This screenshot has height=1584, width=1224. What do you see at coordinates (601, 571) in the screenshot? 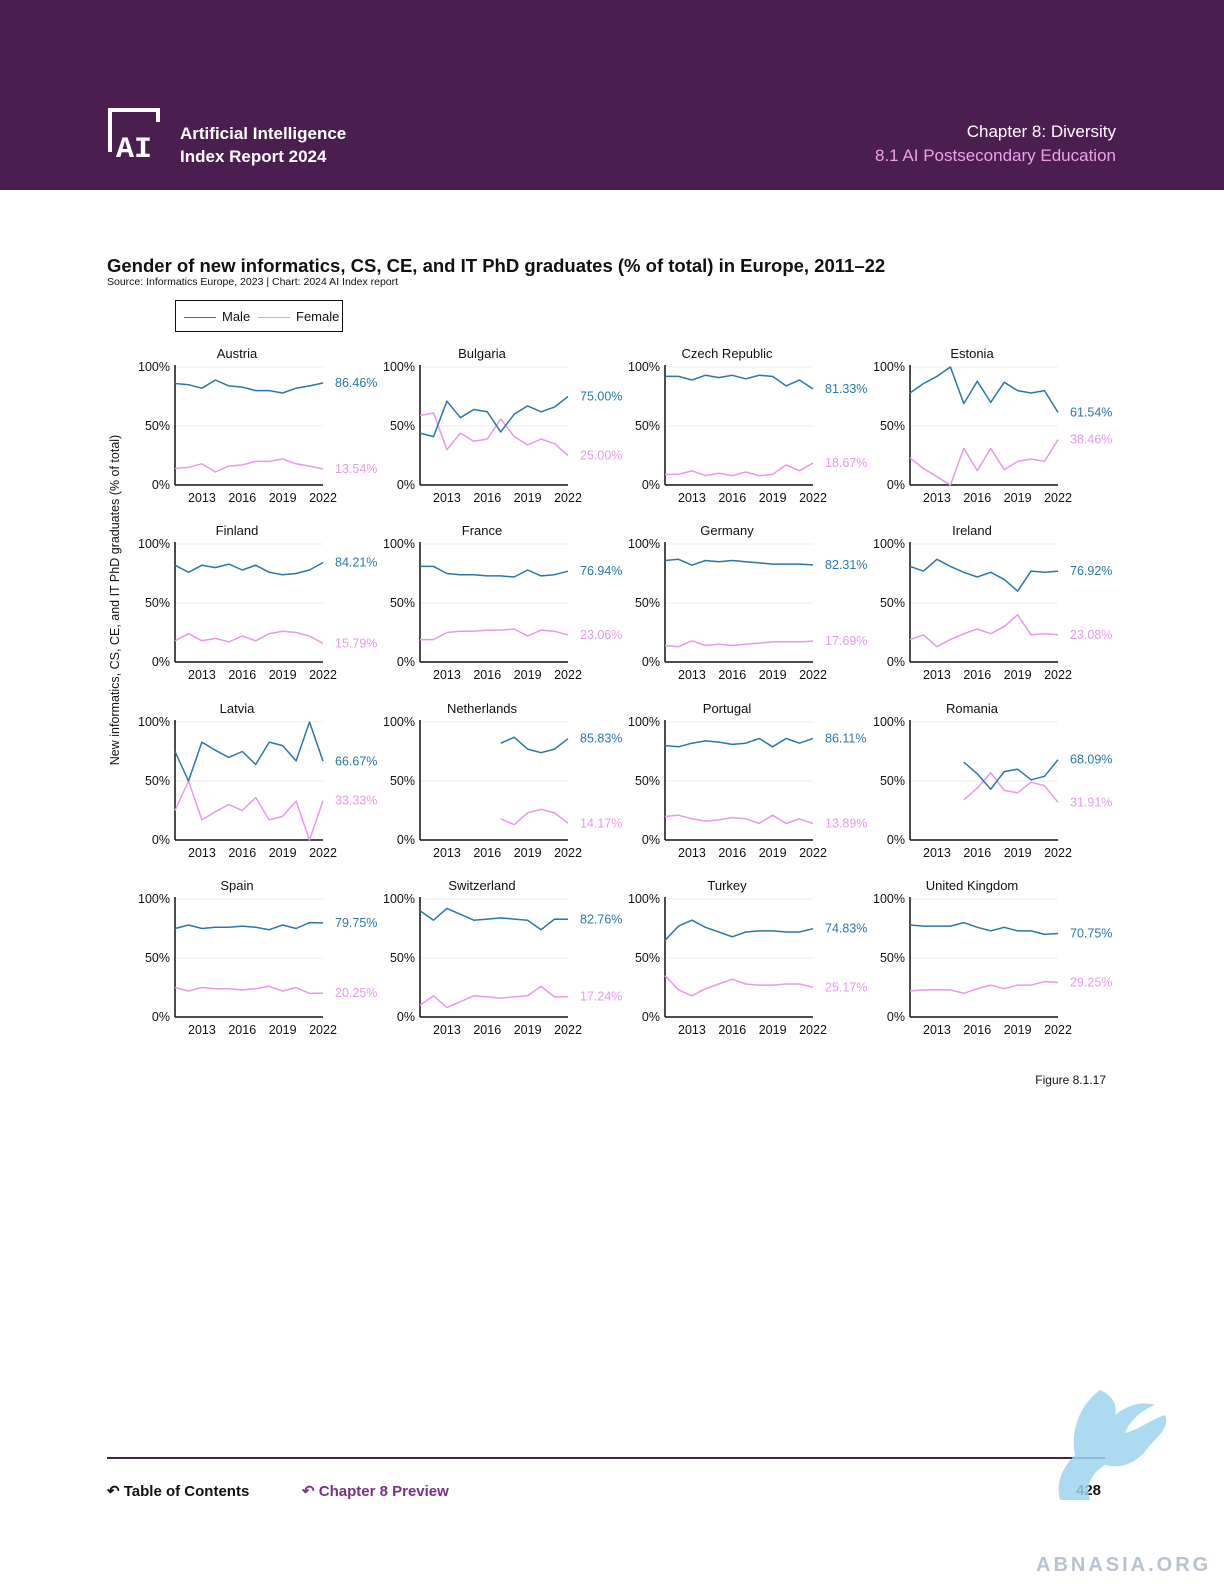
I see `male-end-label: 76.94%` at bounding box center [601, 571].